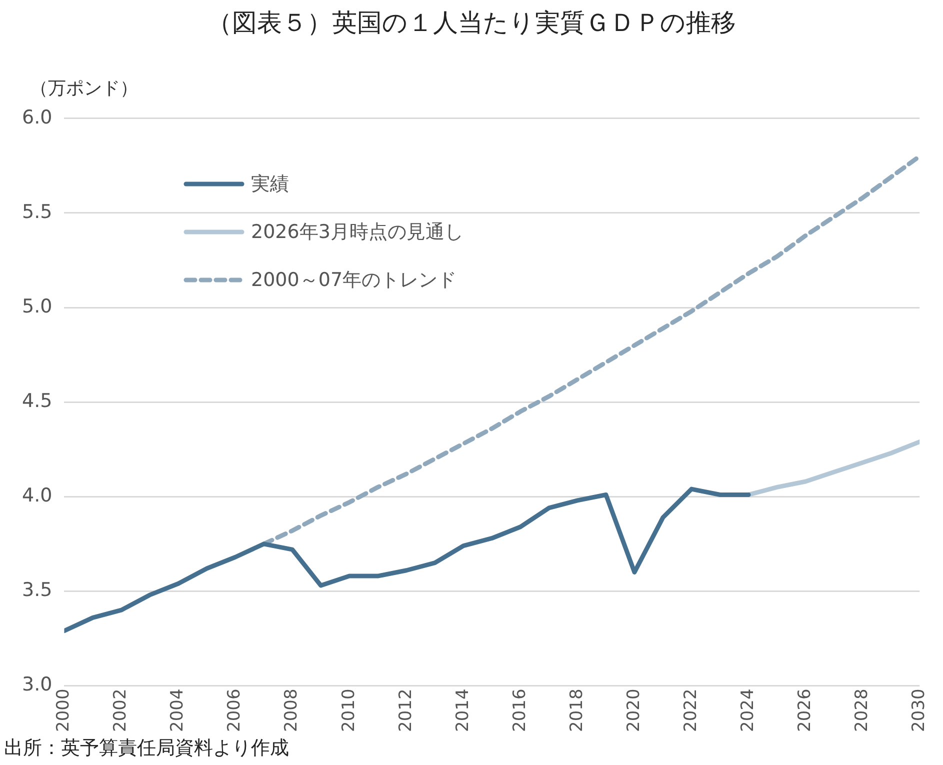 The height and width of the screenshot is (765, 943). Describe the element at coordinates (357, 232) in the screenshot. I see `legend-label: 2026年3月時点の見通し` at that location.